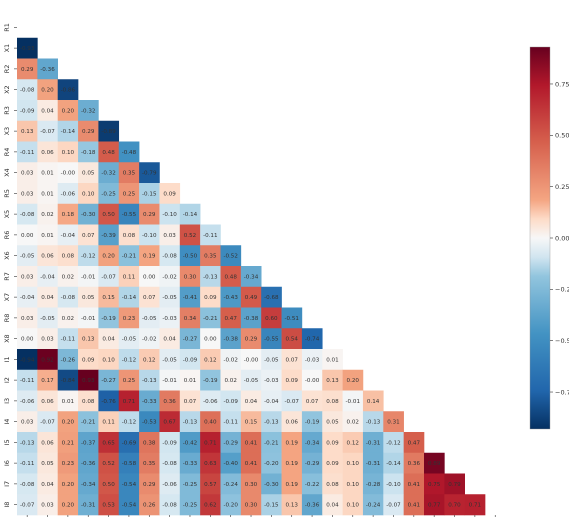 The height and width of the screenshot is (517, 569). Describe the element at coordinates (129, 297) in the screenshot. I see `heatmap-cell-X7-X3` at that location.